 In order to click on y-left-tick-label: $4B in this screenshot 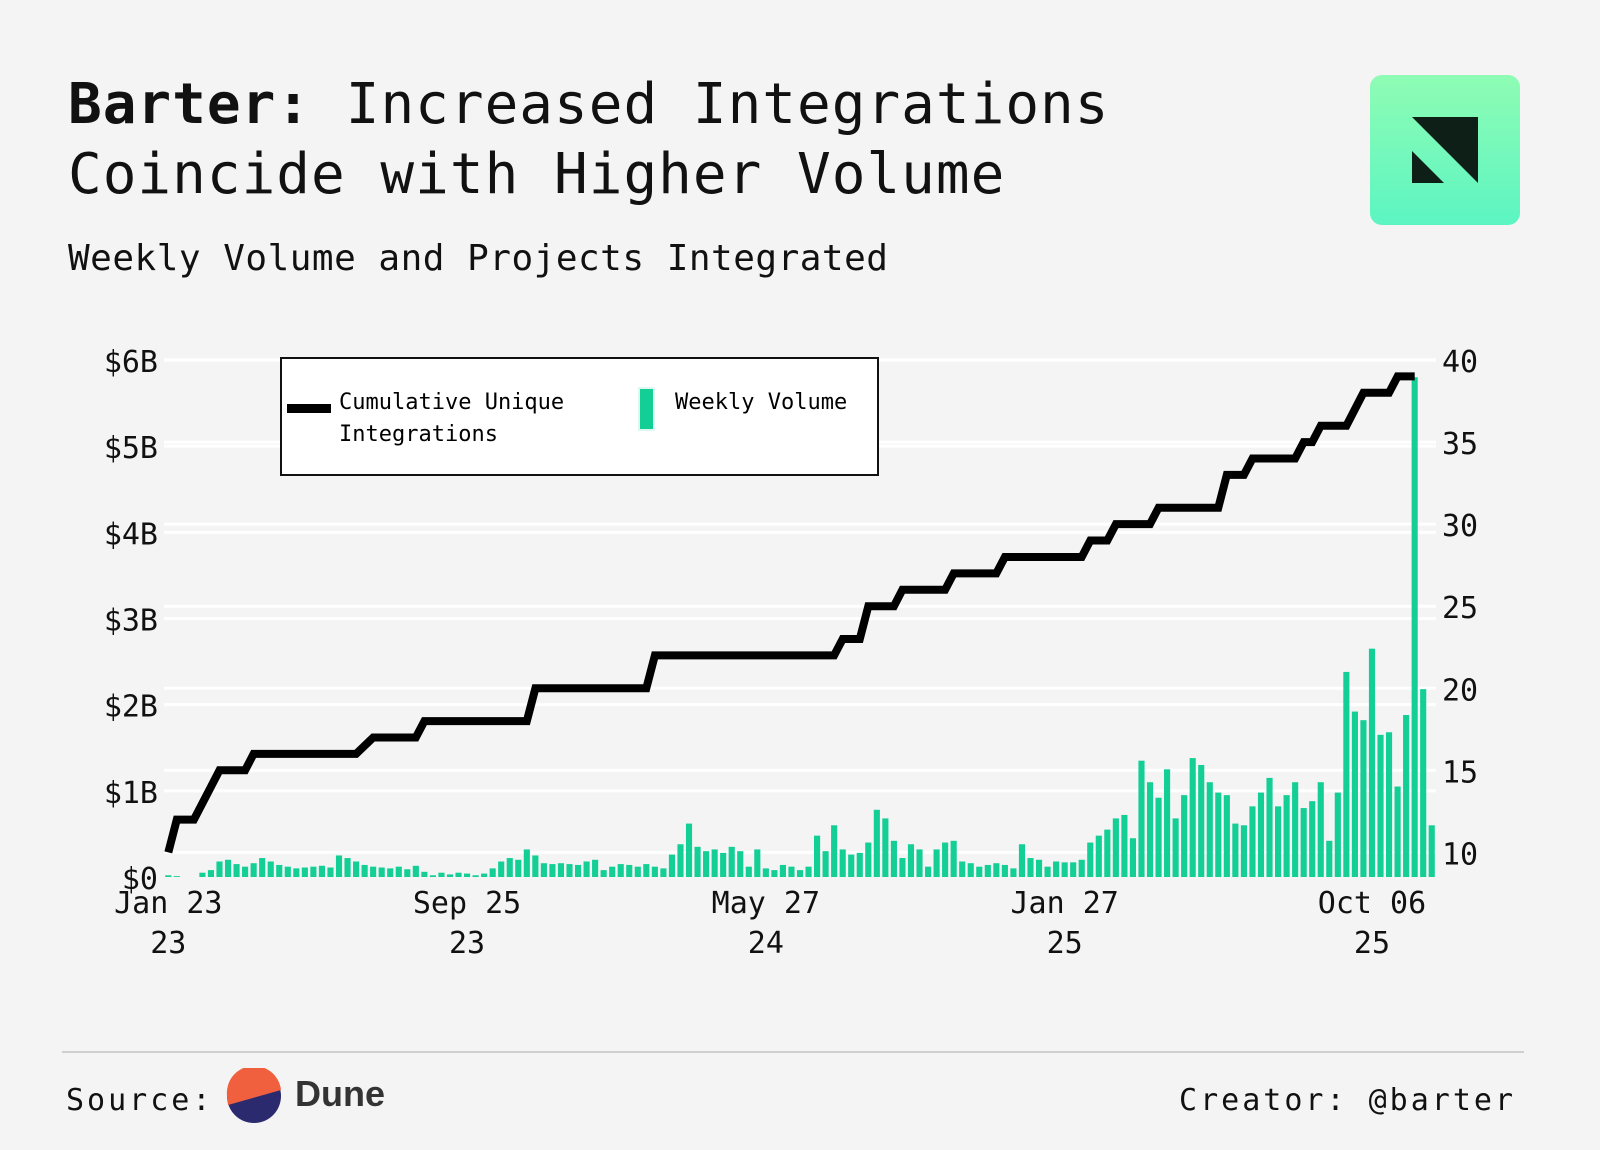, I will do `click(131, 534)`.